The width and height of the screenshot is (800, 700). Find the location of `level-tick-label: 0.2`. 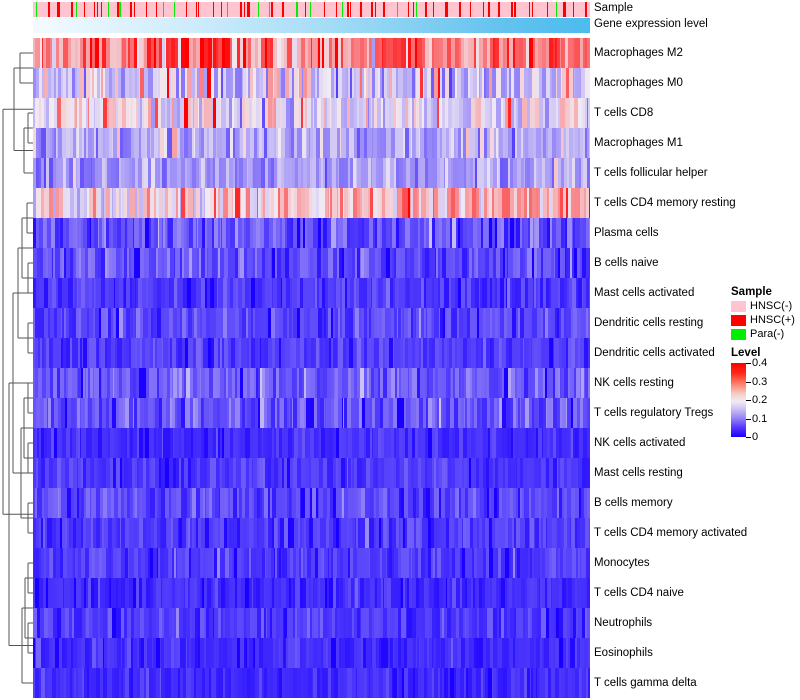

level-tick-label: 0.2 is located at coordinates (760, 400).